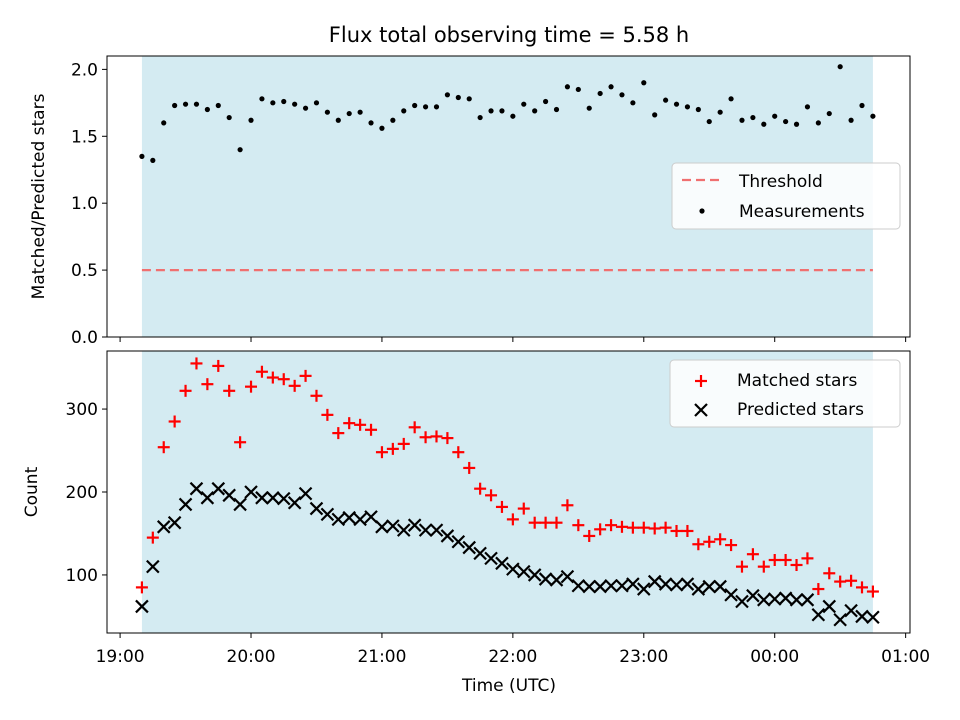  What do you see at coordinates (381, 657) in the screenshot?
I see `bottom-x-tick-label: 21:00` at bounding box center [381, 657].